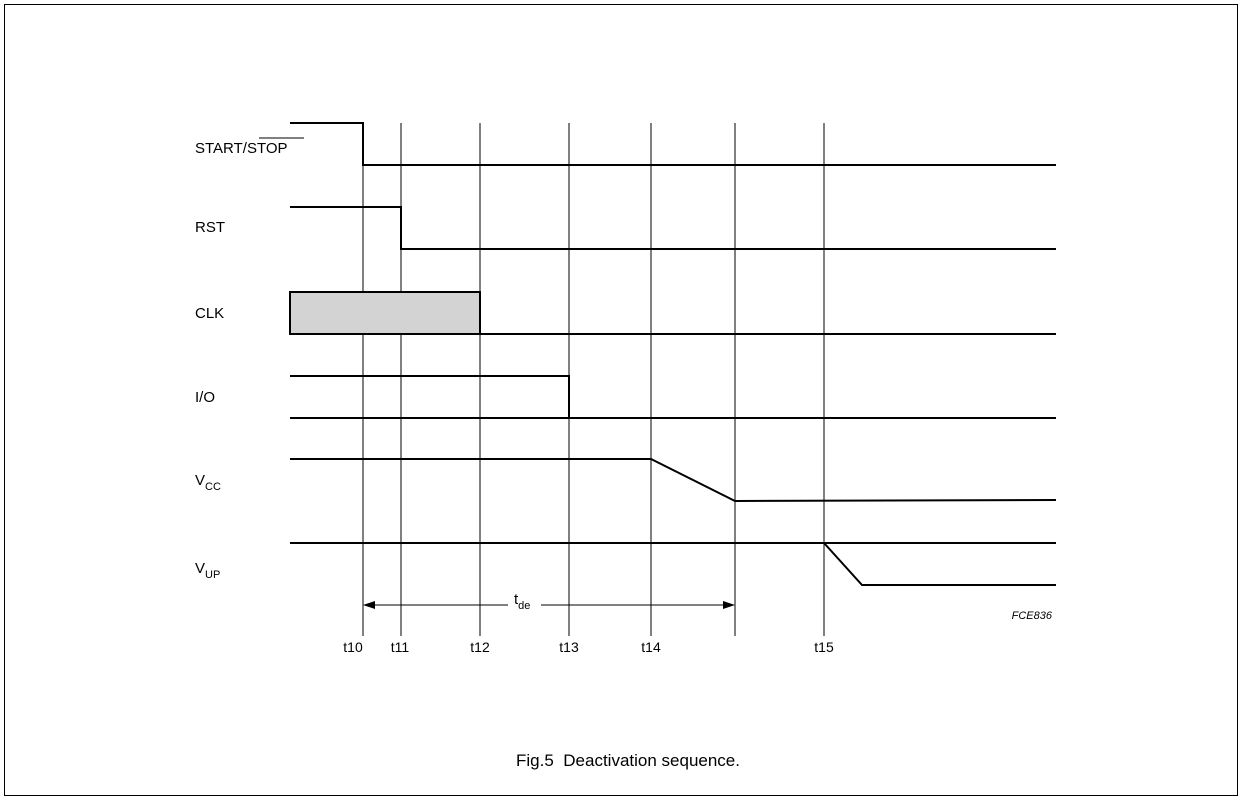 The image size is (1245, 800). What do you see at coordinates (353, 647) in the screenshot?
I see `time-mark-t10: t10` at bounding box center [353, 647].